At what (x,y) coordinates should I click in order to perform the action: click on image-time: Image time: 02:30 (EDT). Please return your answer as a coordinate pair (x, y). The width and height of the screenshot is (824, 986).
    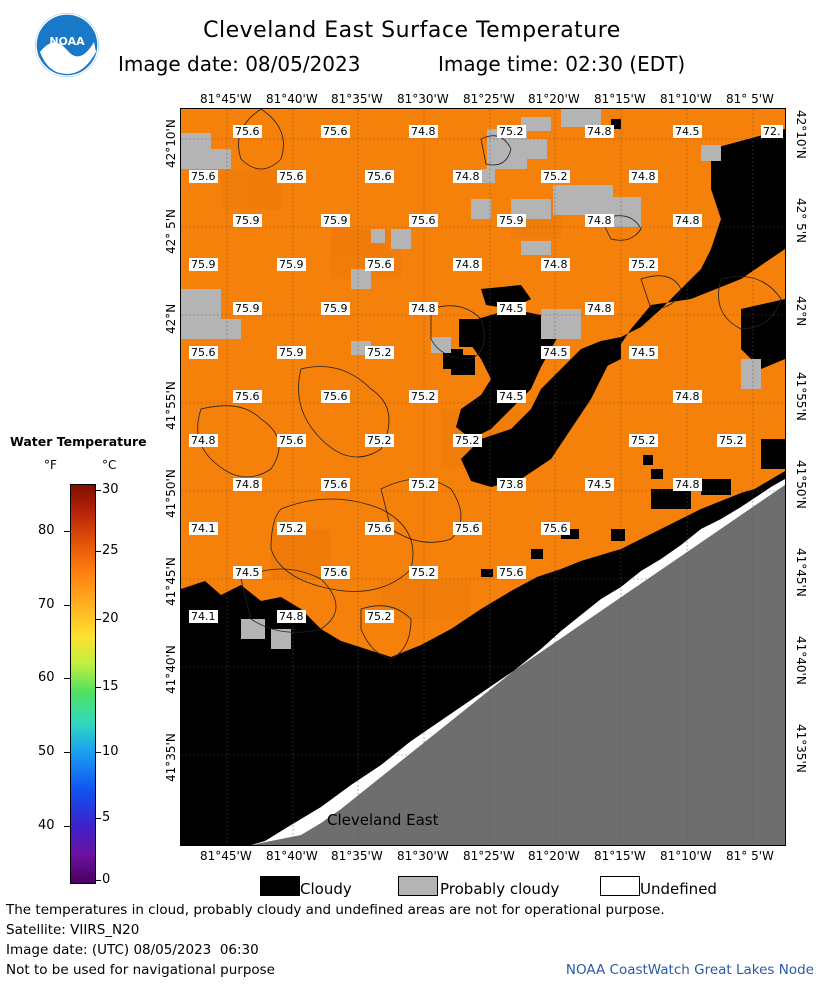
    Looking at the image, I should click on (562, 64).